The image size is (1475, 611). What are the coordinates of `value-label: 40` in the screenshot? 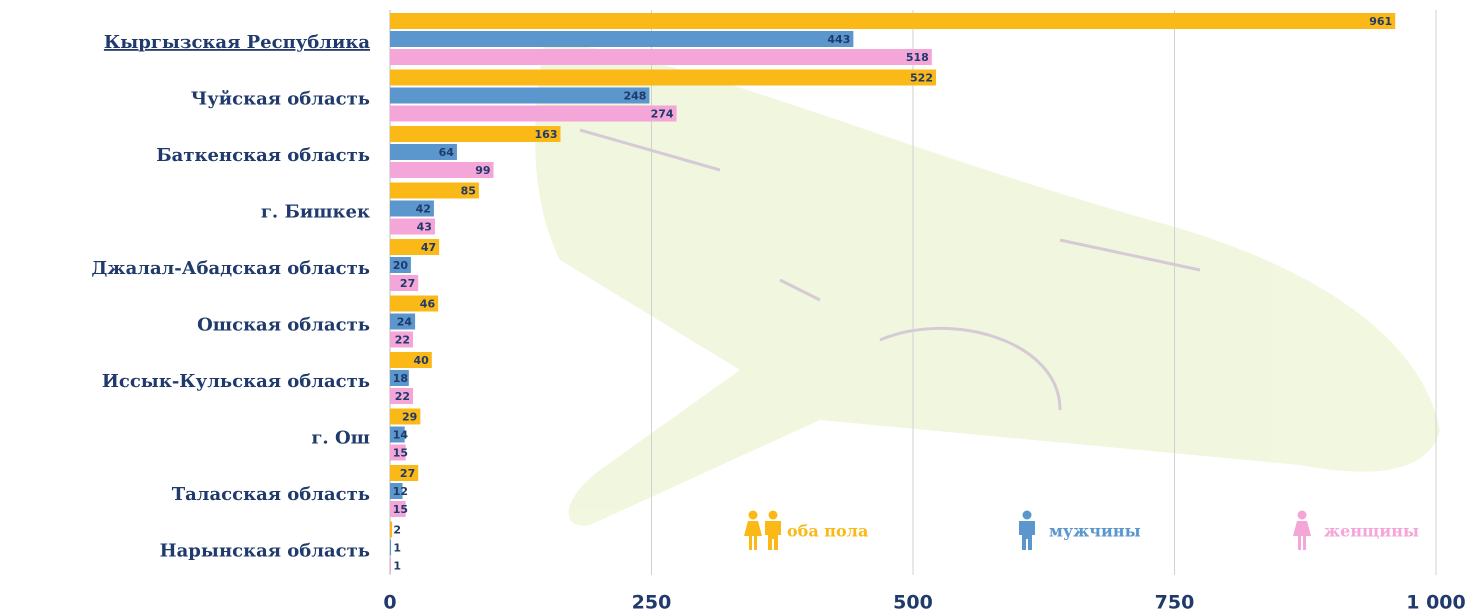 It's located at (422, 360).